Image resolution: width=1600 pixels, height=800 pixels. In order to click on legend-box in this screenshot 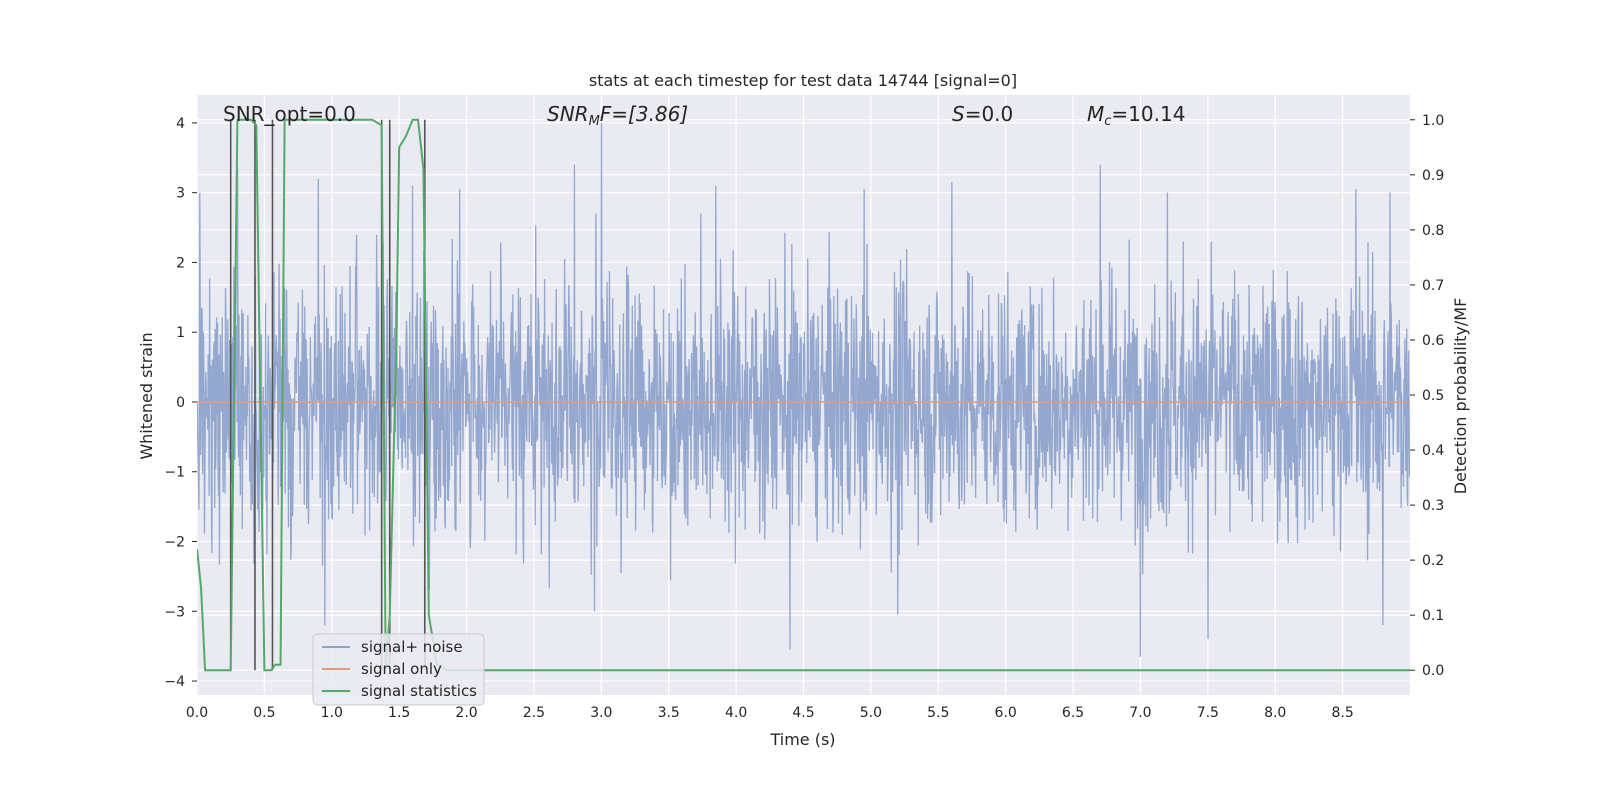, I will do `click(398, 669)`.